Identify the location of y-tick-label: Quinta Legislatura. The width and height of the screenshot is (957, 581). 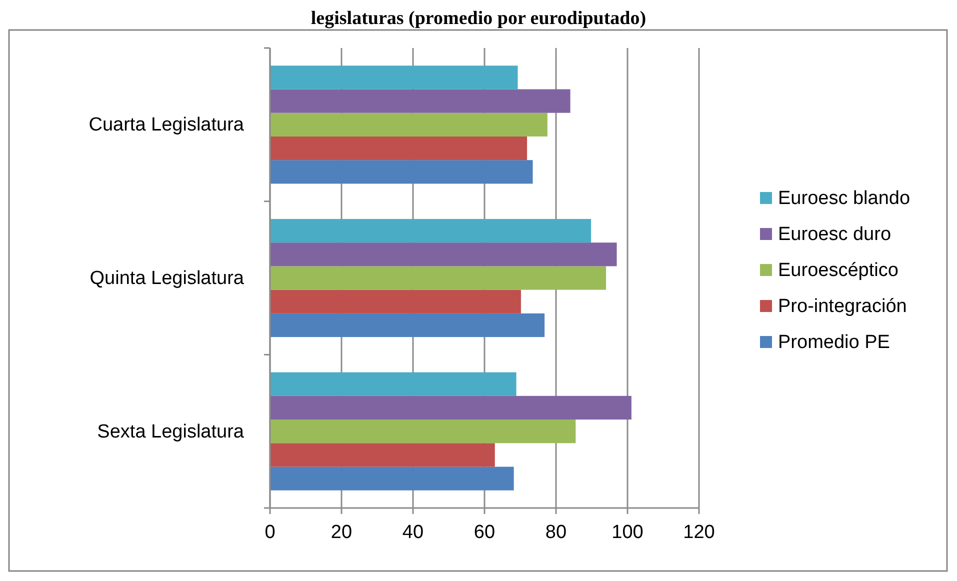
(167, 278).